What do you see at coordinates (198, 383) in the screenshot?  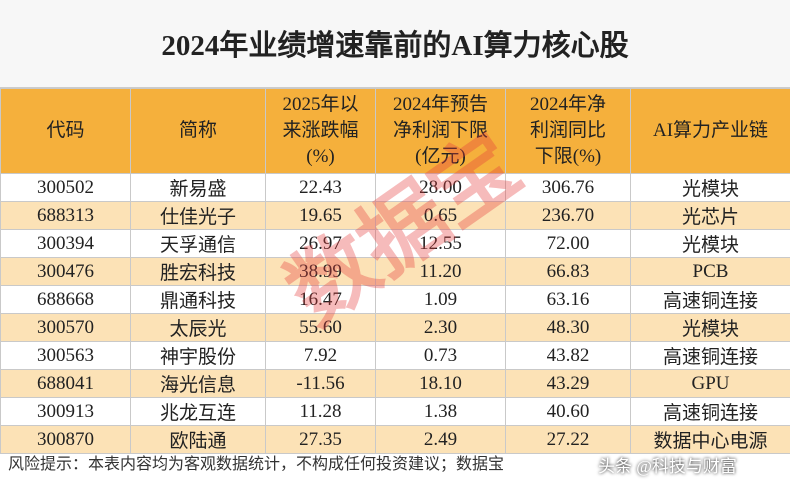 I see `table-cell: 海光信息` at bounding box center [198, 383].